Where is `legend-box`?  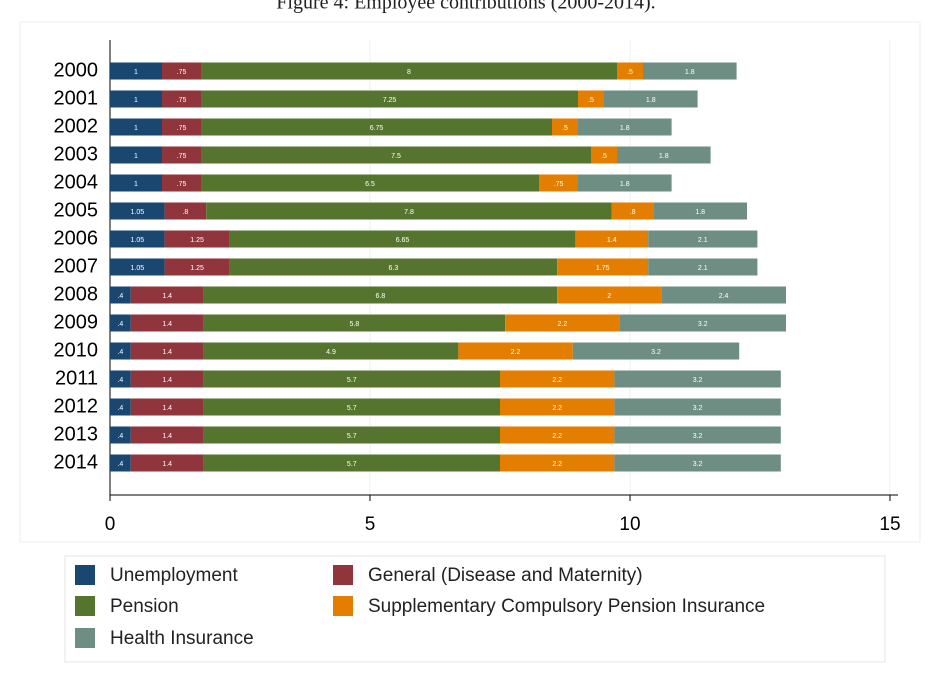
legend-box is located at coordinates (475, 609).